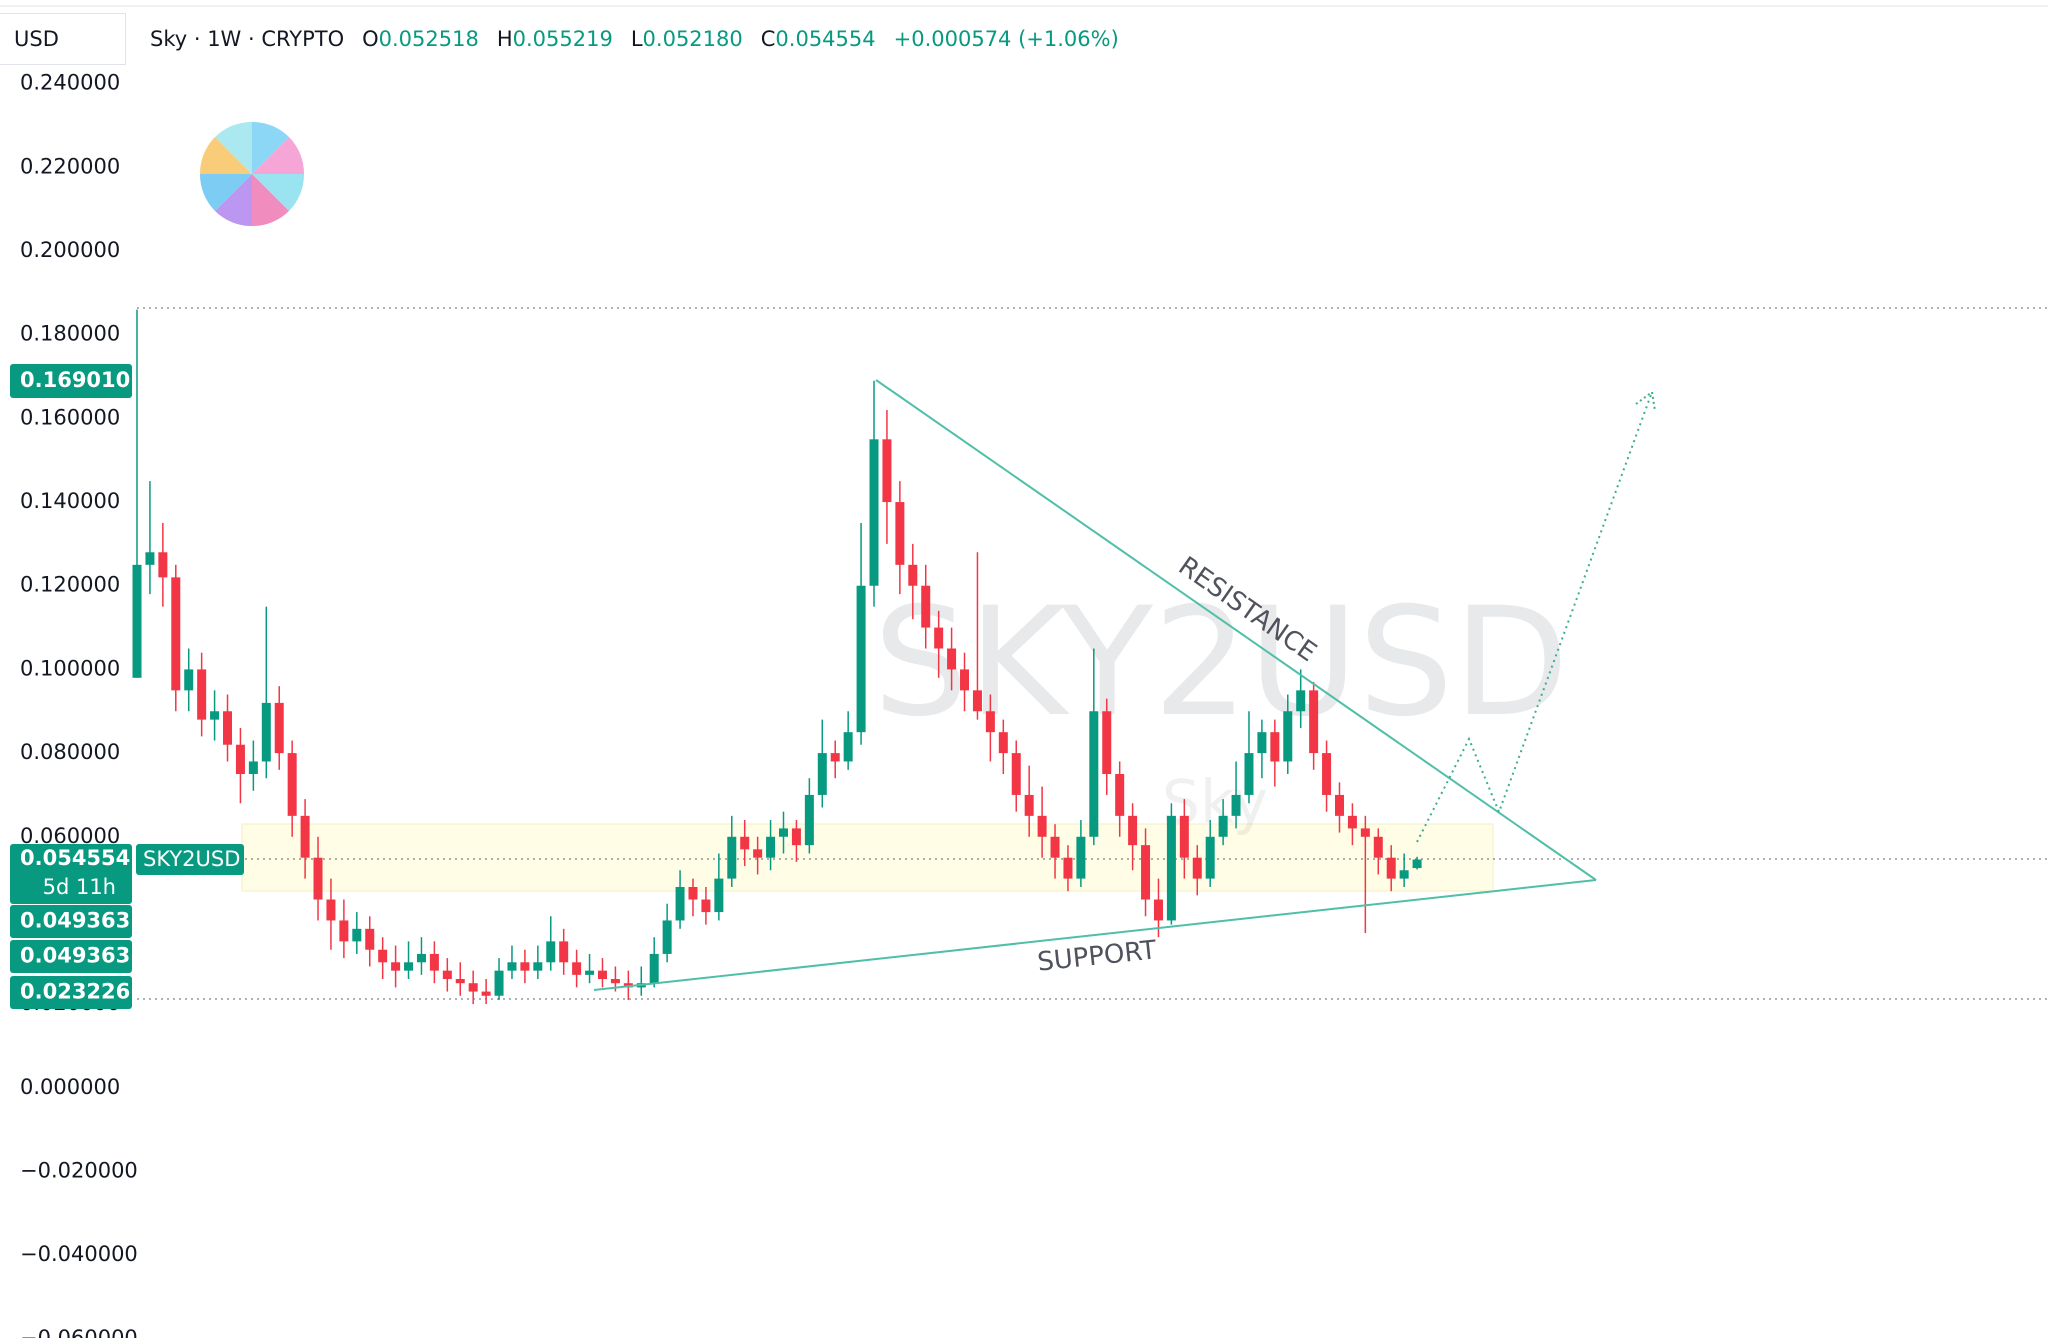 The image size is (2048, 1338). What do you see at coordinates (70, 501) in the screenshot?
I see `y-tick-label: 0.140000` at bounding box center [70, 501].